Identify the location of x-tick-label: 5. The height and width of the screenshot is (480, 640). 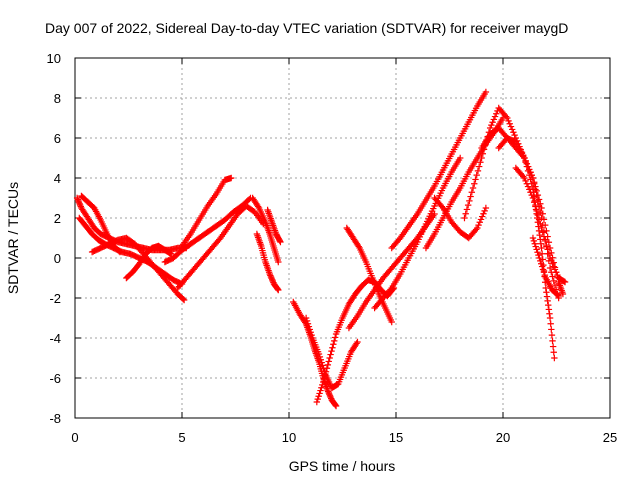
(181, 437).